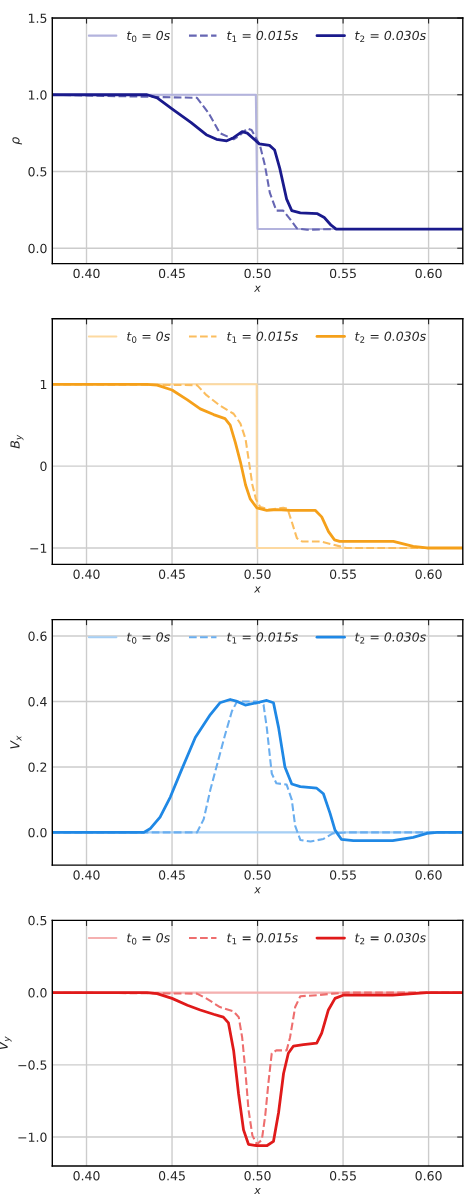 This screenshot has height=1202, width=467. Describe the element at coordinates (37, 701) in the screenshot. I see `y-tick-label: 0.4` at that location.